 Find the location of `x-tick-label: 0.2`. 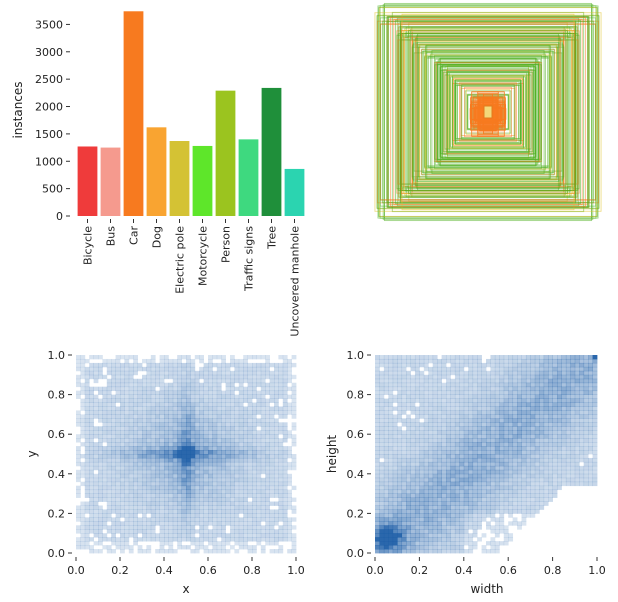

x-tick-label: 0.2 is located at coordinates (120, 570).